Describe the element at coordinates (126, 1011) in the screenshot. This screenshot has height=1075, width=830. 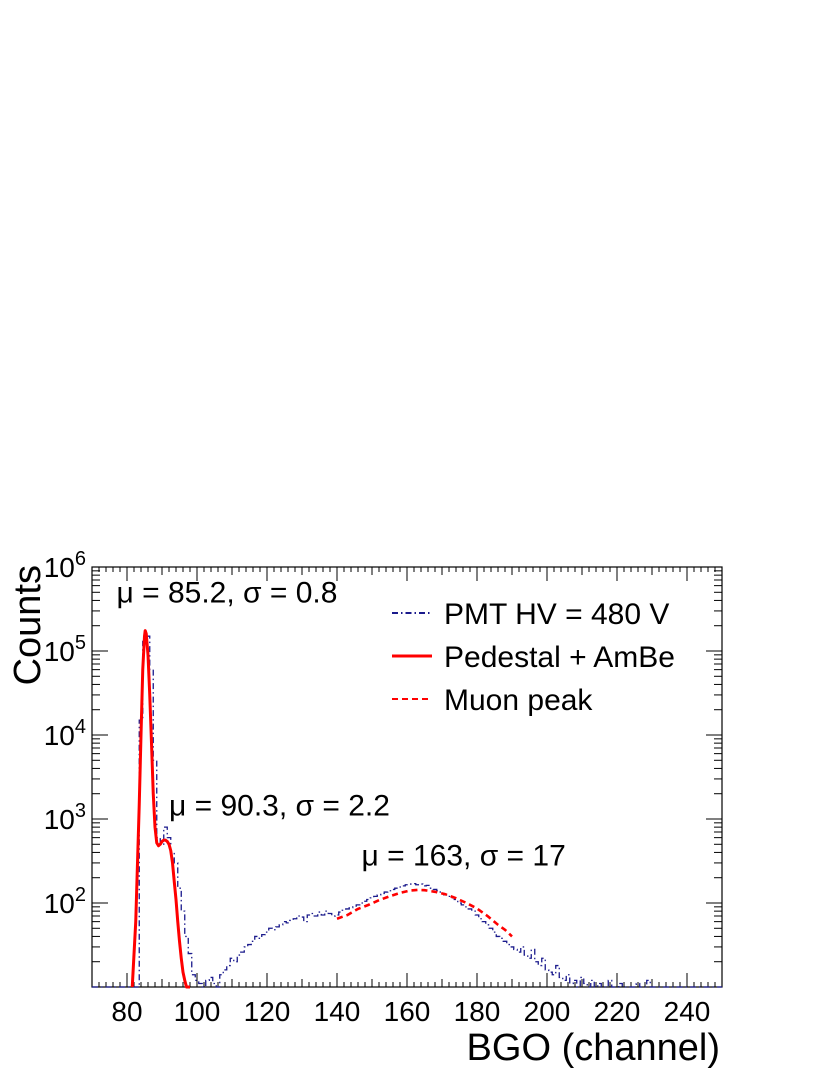
I see `x-tick-label: 80` at that location.